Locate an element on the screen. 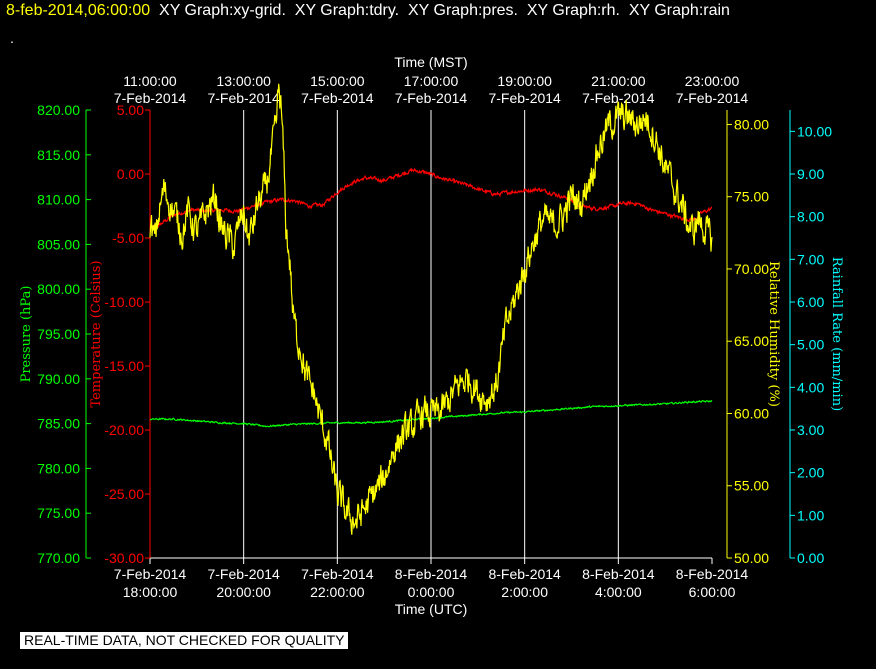  pressure-tick-label: 785.00 is located at coordinates (58, 424).